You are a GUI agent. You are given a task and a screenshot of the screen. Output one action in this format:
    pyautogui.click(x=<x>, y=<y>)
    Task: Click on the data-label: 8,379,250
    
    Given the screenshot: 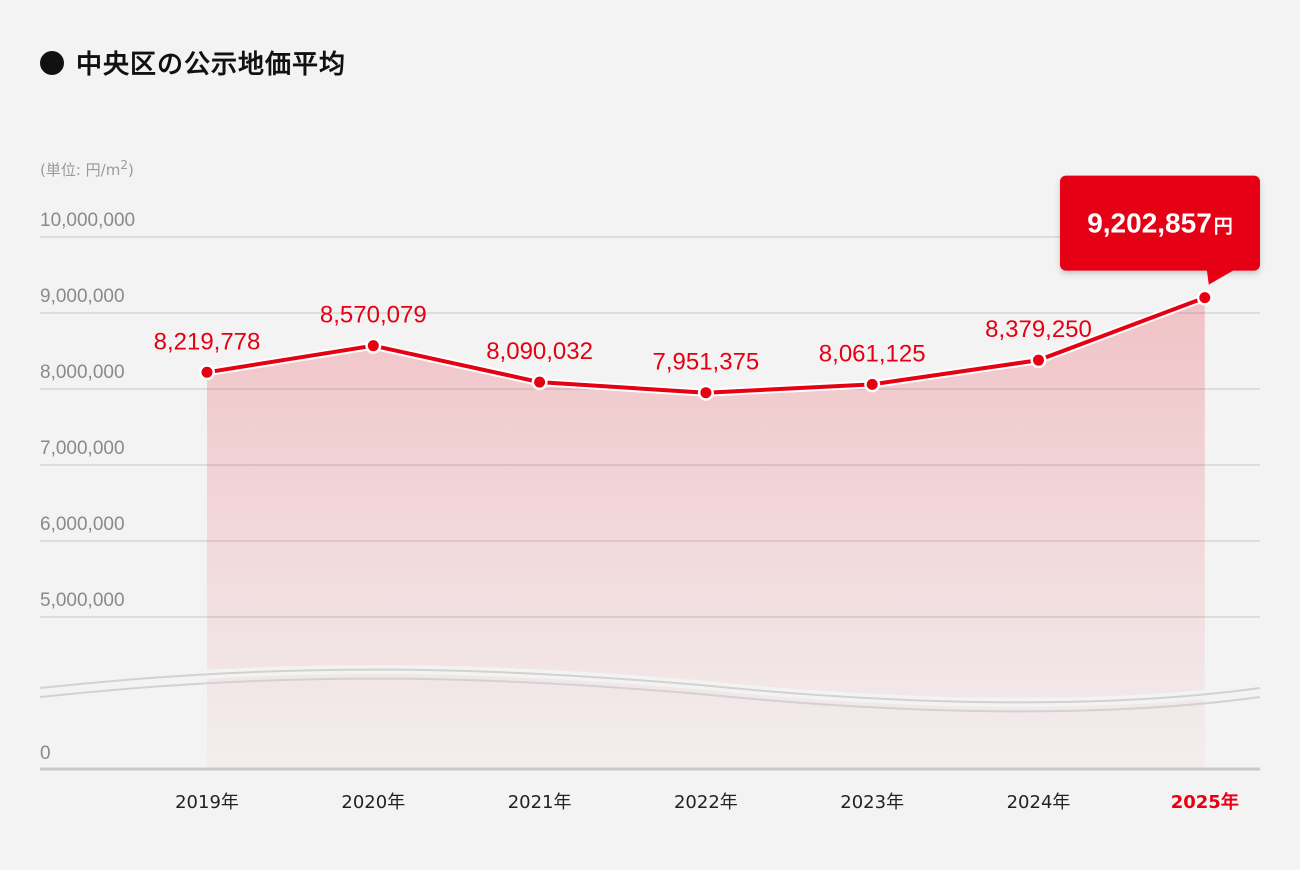 What is the action you would take?
    pyautogui.click(x=1038, y=329)
    